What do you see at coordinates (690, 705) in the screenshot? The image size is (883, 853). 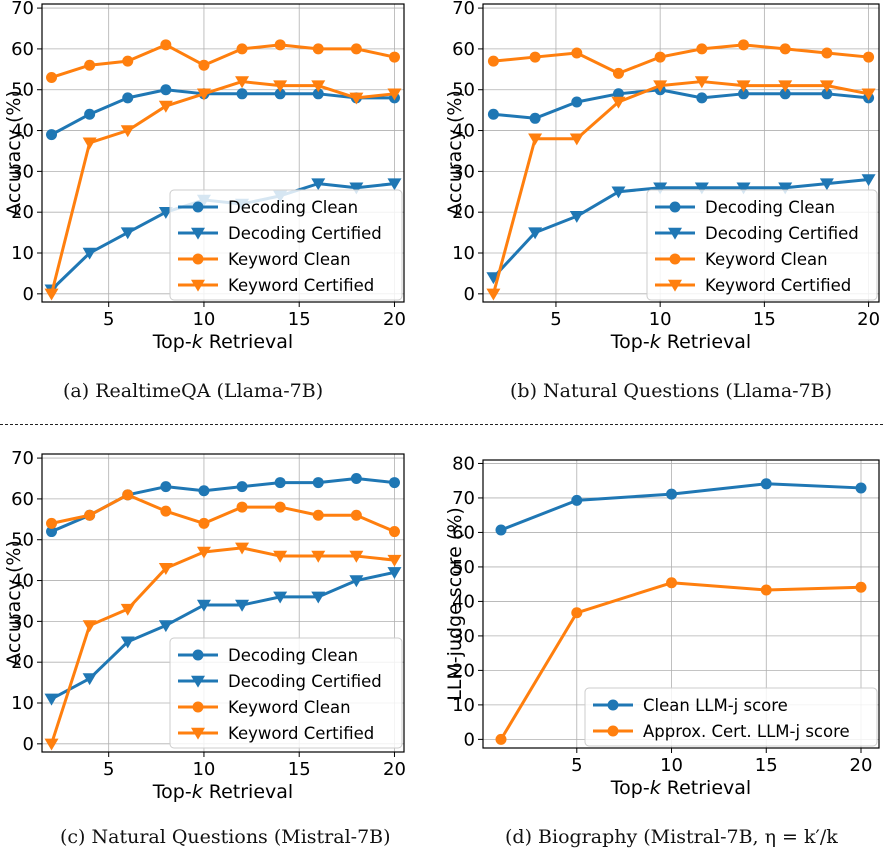 I see `legend-entry-clean-llm-j-score: Clean LLM-j score` at bounding box center [690, 705].